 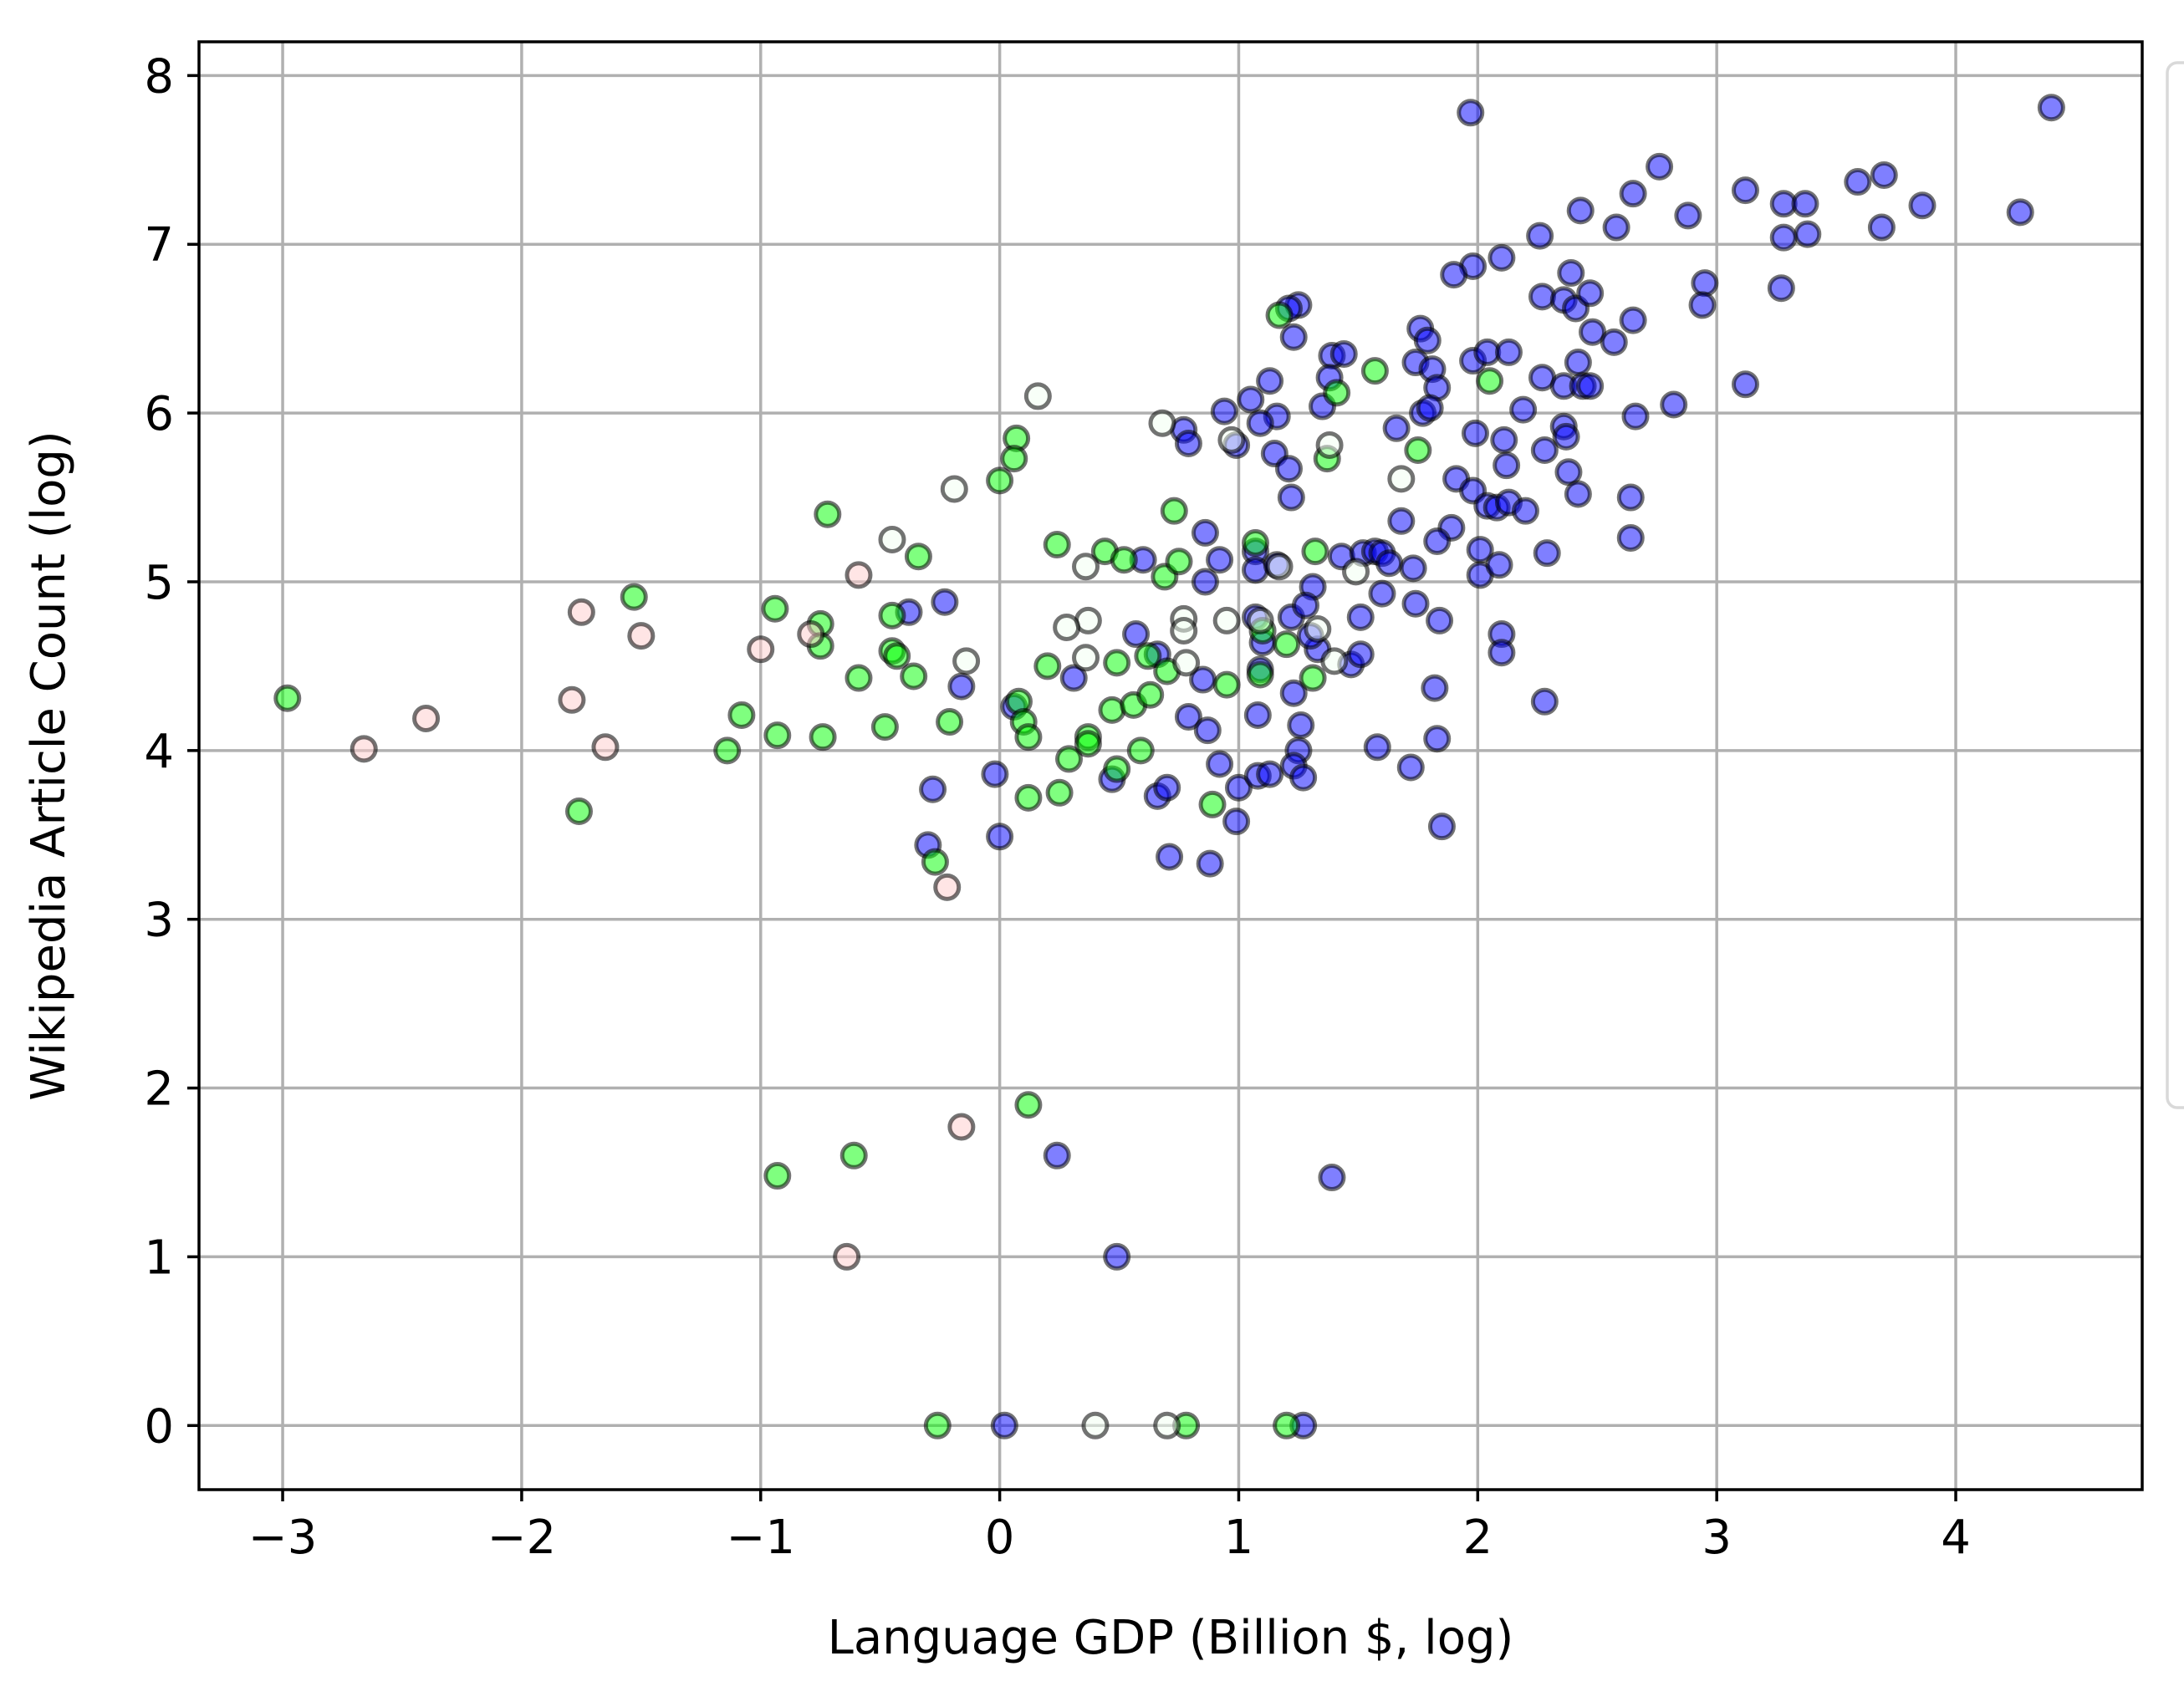 I want to click on y-tick-label: 7, so click(x=159, y=245).